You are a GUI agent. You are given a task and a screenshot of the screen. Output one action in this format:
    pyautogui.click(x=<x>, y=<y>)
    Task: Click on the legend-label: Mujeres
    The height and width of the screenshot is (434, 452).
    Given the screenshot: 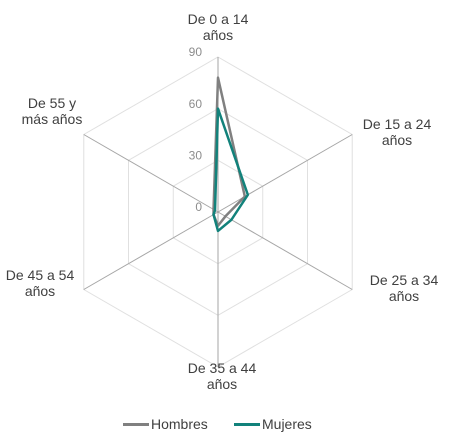 What is the action you would take?
    pyautogui.click(x=287, y=424)
    